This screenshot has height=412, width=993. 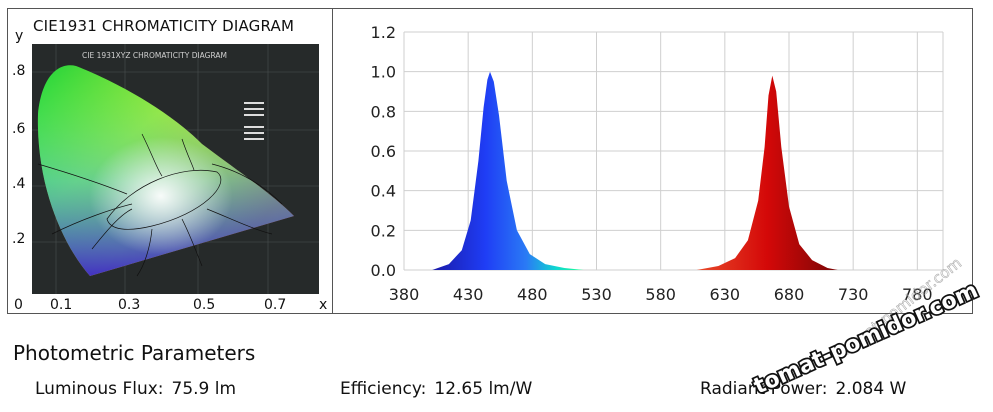 What do you see at coordinates (383, 151) in the screenshot?
I see `y-tick-label: 0.6` at bounding box center [383, 151].